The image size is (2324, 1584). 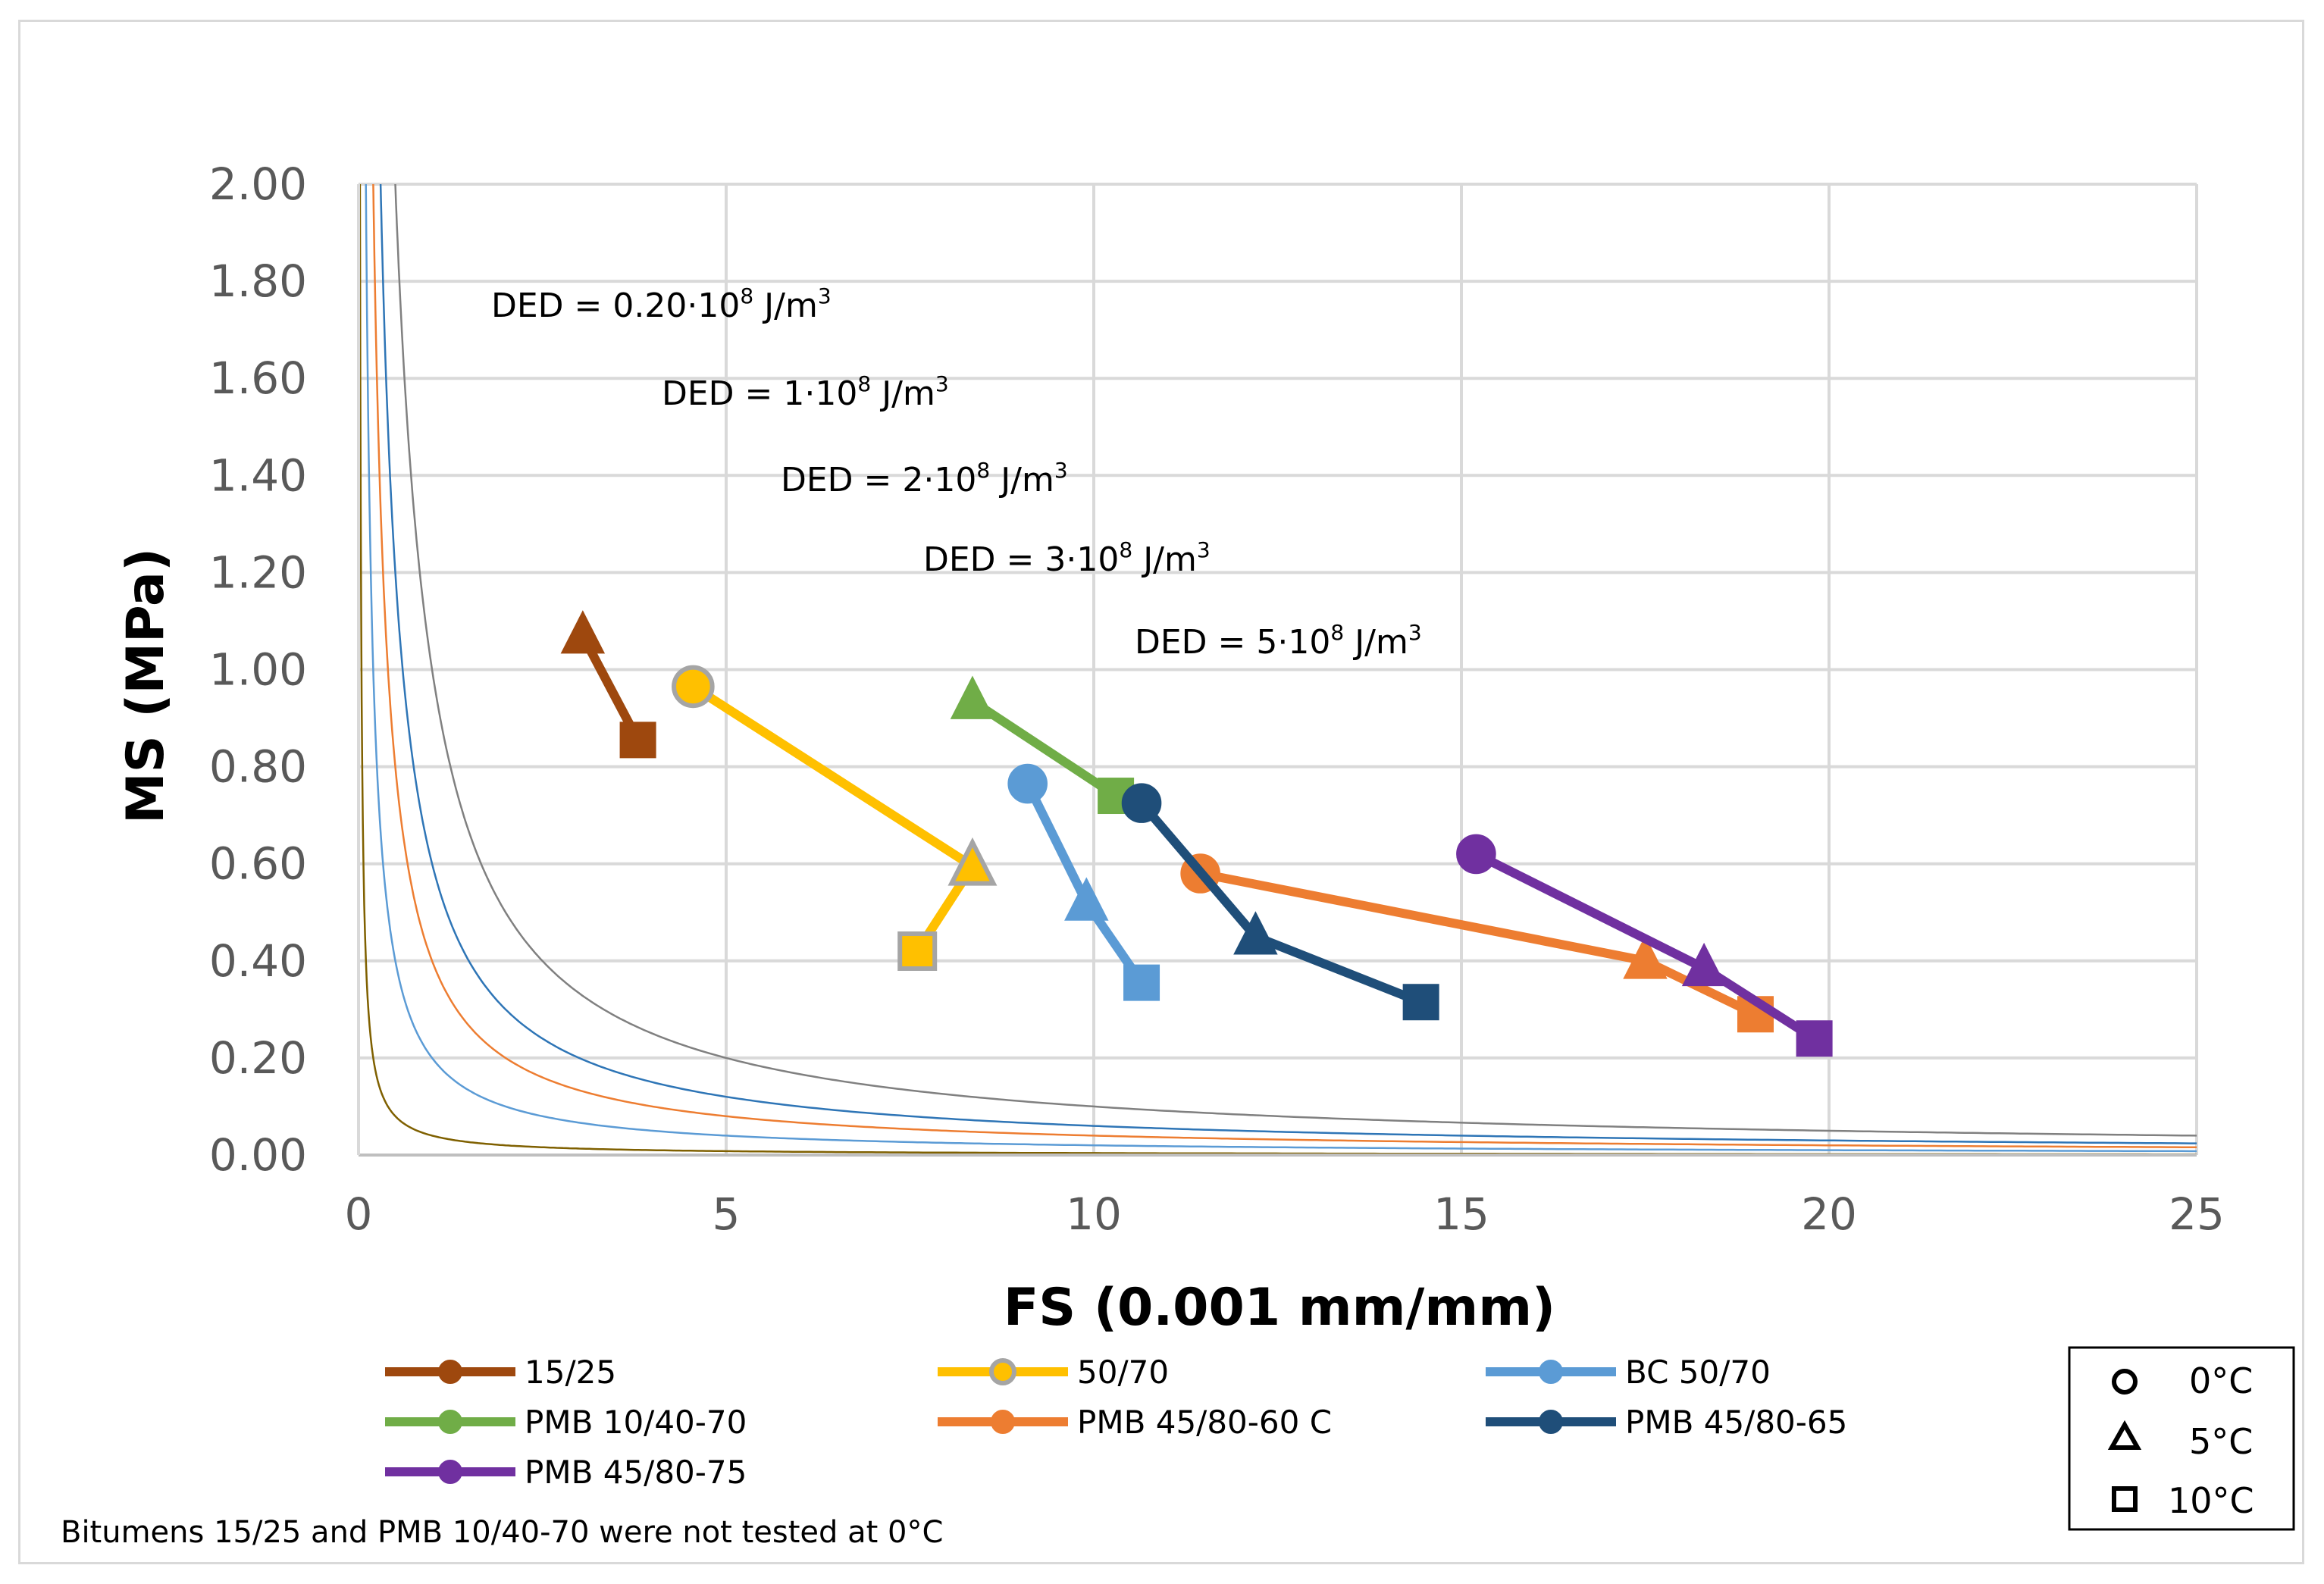 I want to click on legend-label: PMB 10/40-70, so click(x=636, y=1422).